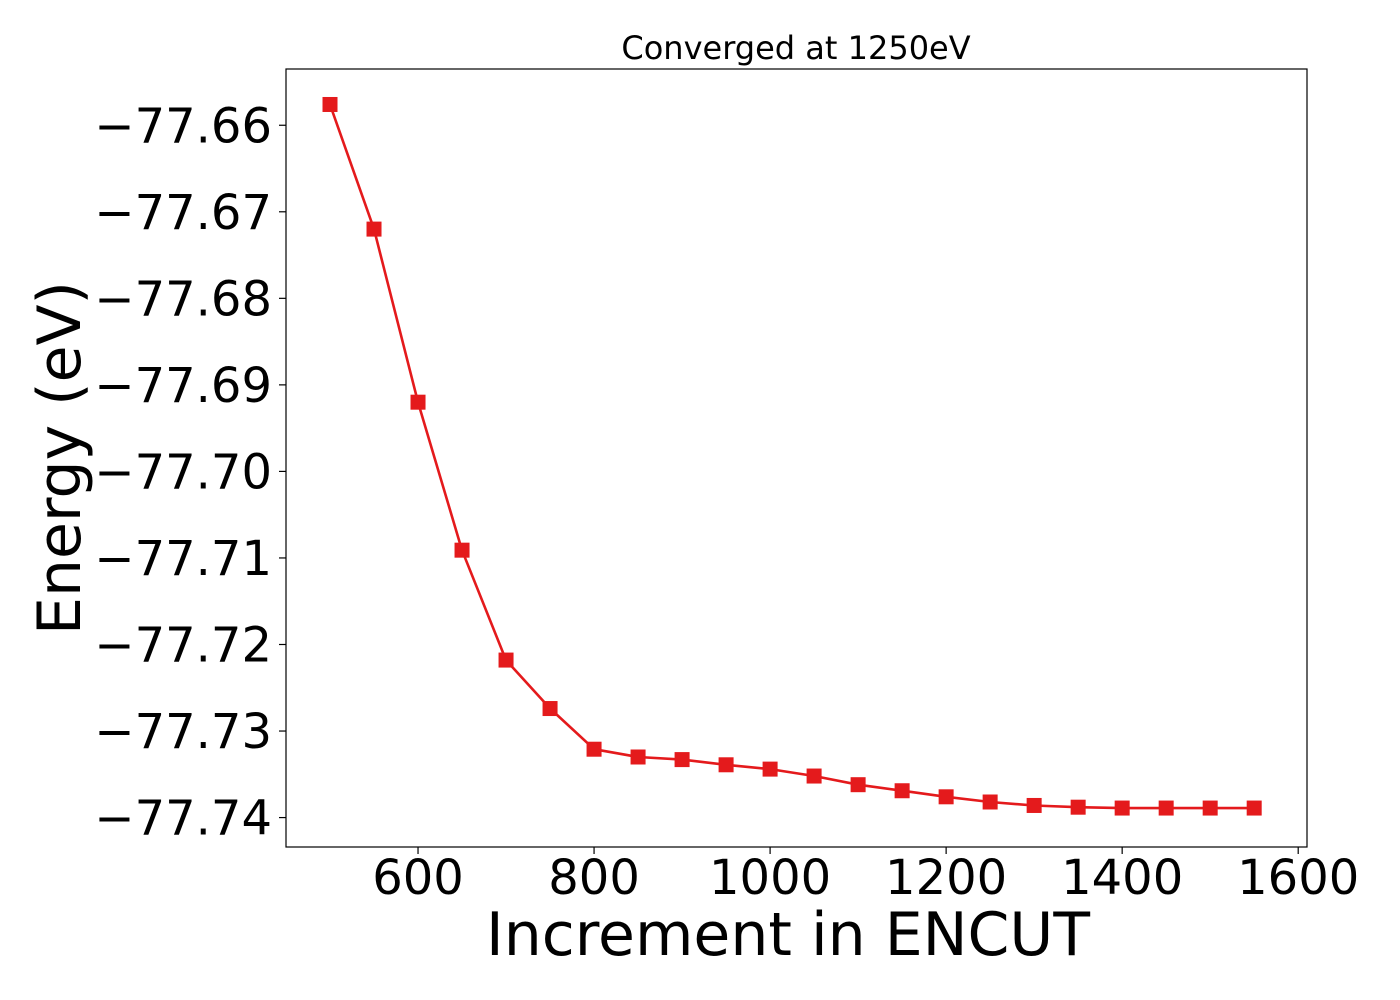 Image resolution: width=1400 pixels, height=1000 pixels. What do you see at coordinates (1122, 878) in the screenshot?
I see `x-tick-label: 1400` at bounding box center [1122, 878].